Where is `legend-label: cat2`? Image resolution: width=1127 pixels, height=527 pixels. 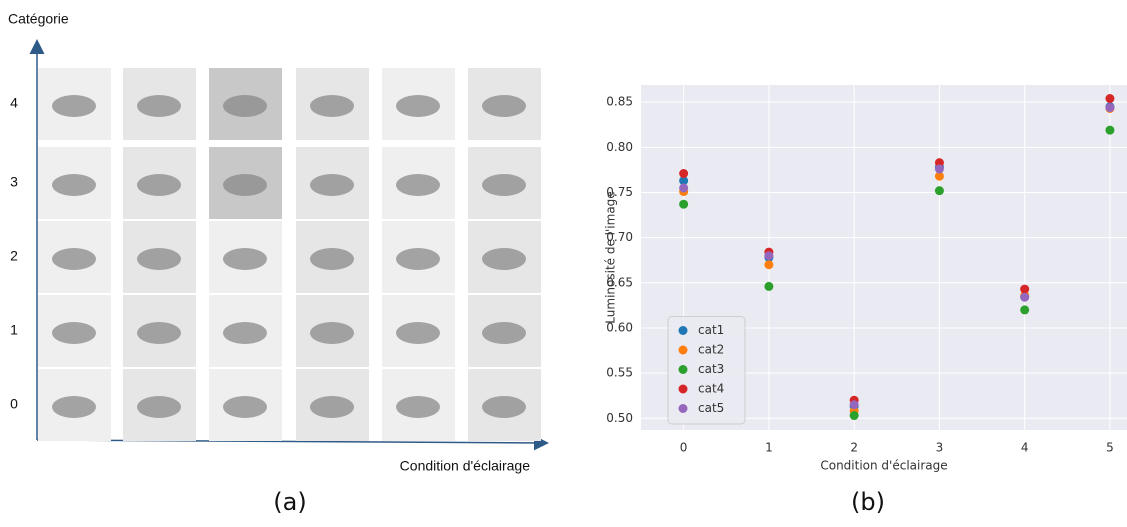
legend-label: cat2 is located at coordinates (711, 350).